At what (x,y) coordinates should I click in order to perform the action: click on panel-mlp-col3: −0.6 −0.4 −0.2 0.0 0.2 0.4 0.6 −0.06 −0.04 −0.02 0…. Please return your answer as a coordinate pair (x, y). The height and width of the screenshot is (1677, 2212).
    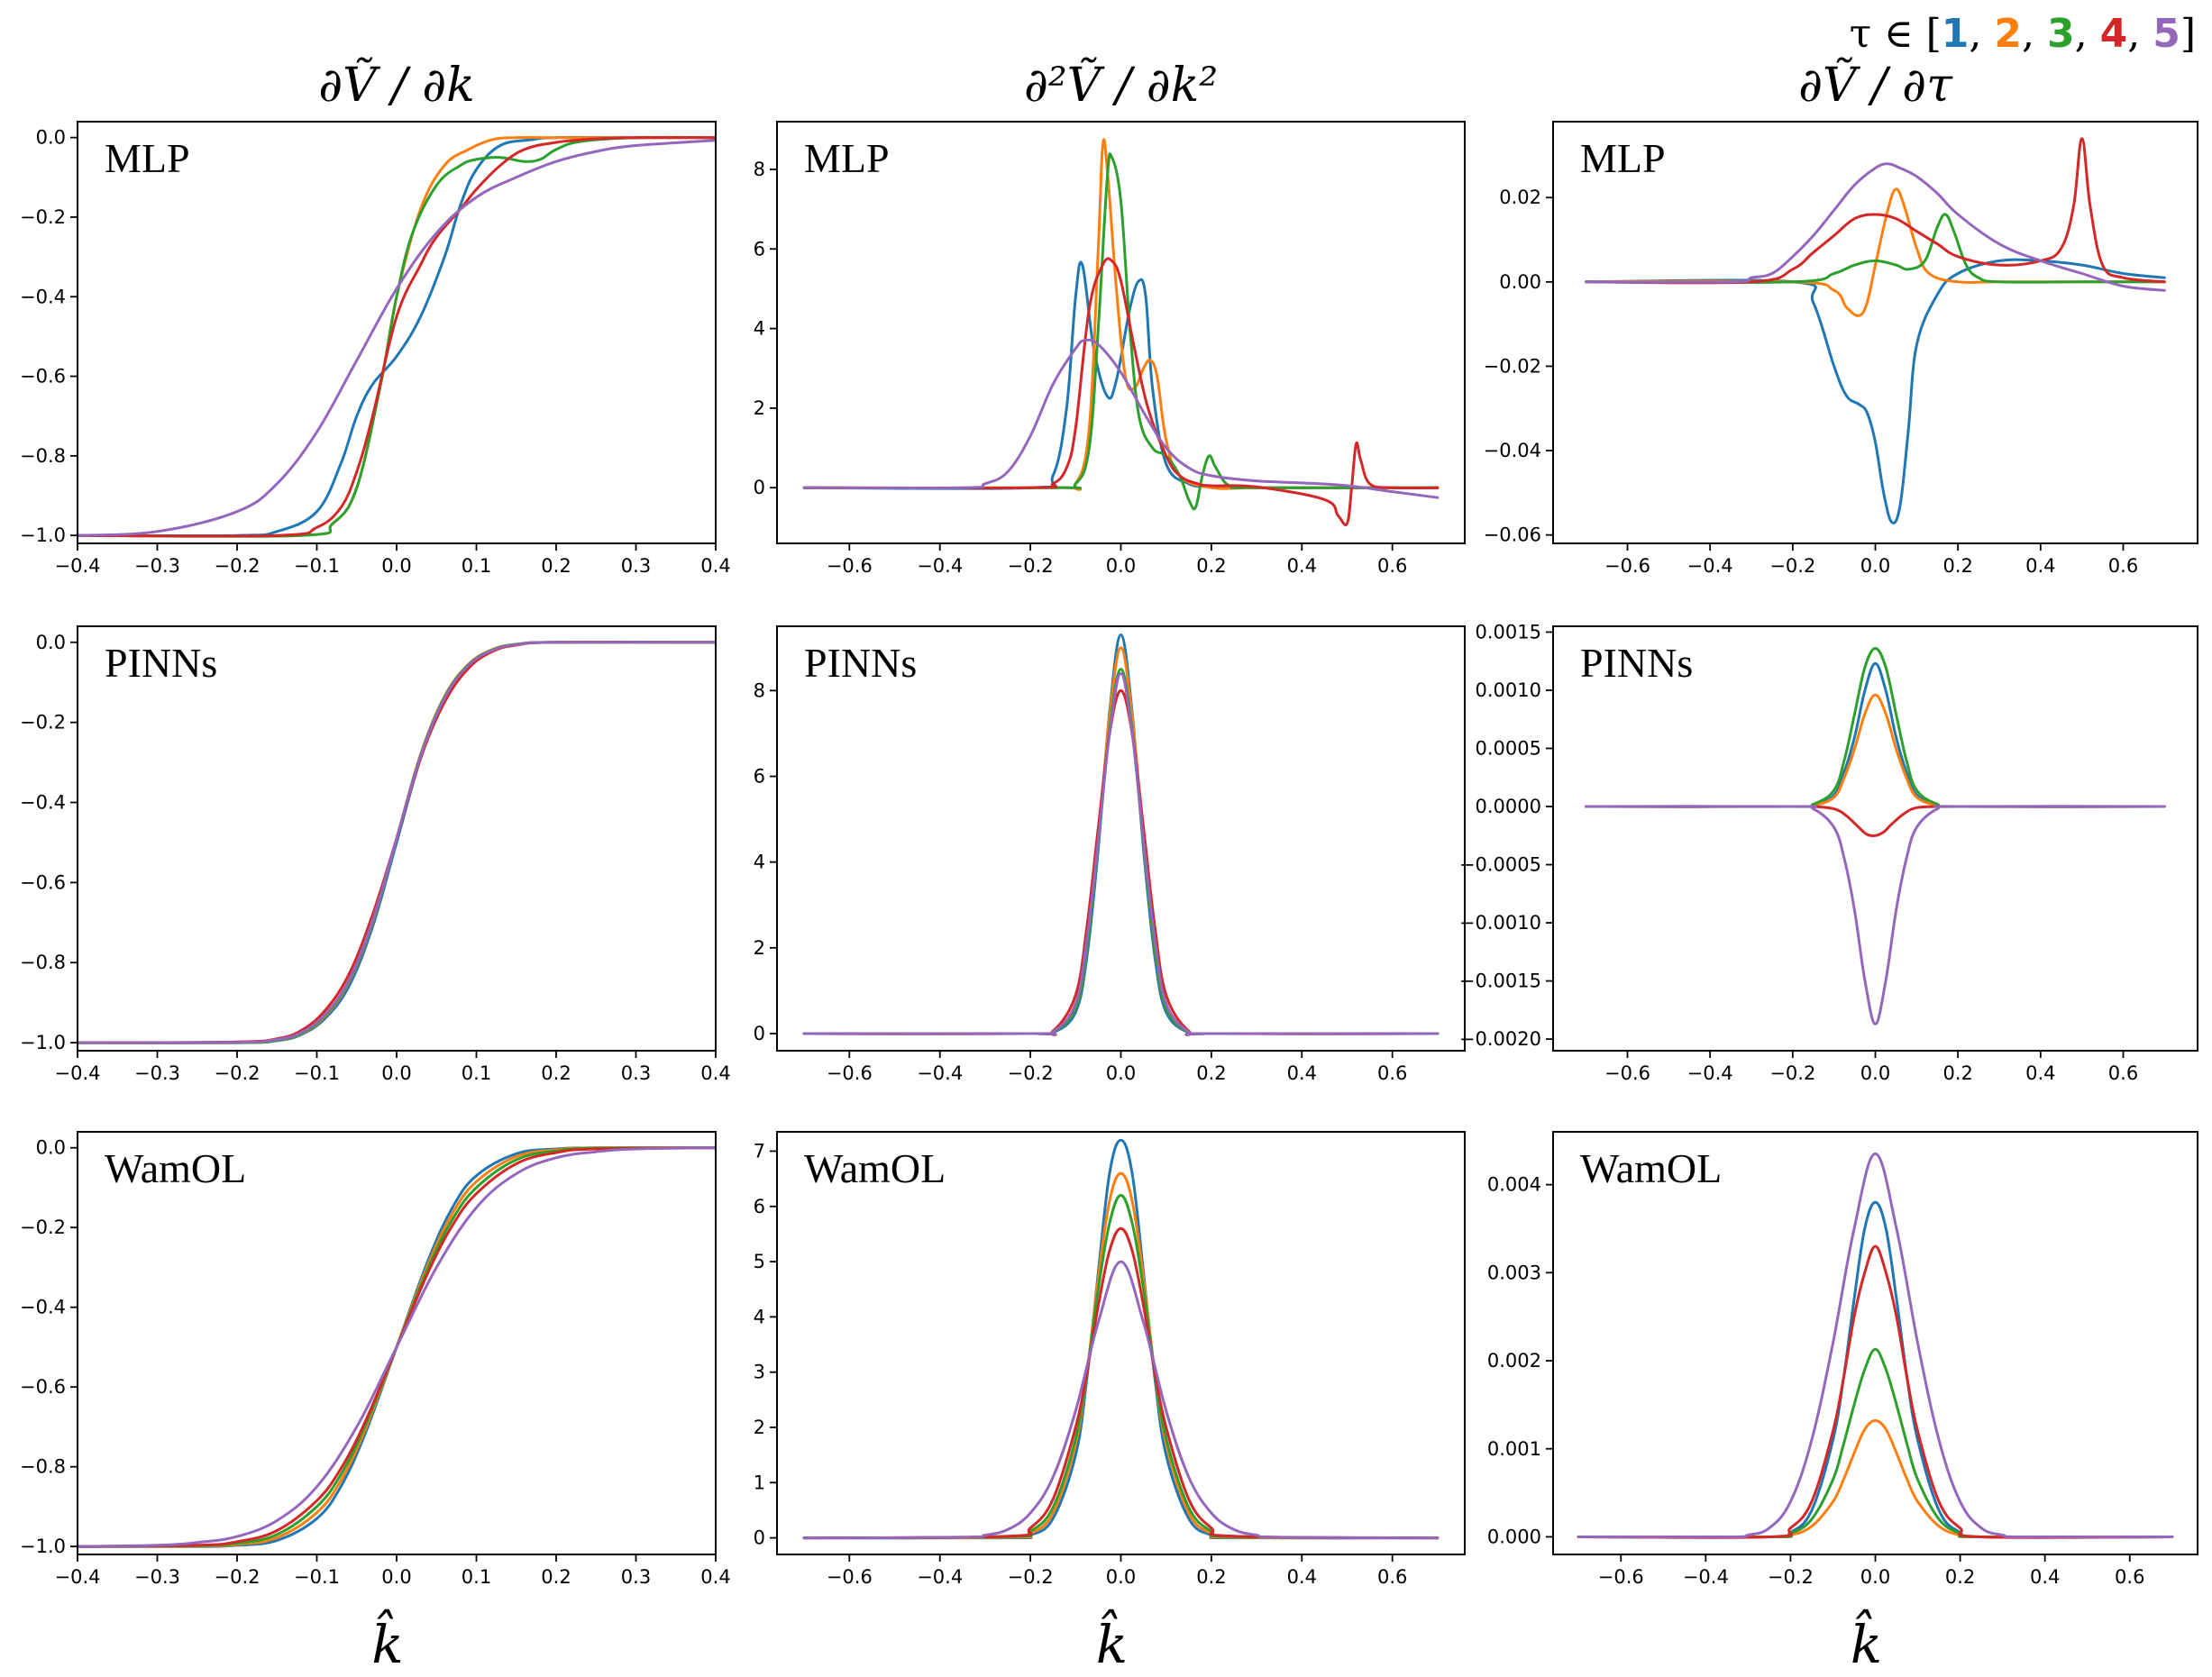
    Looking at the image, I should click on (1841, 349).